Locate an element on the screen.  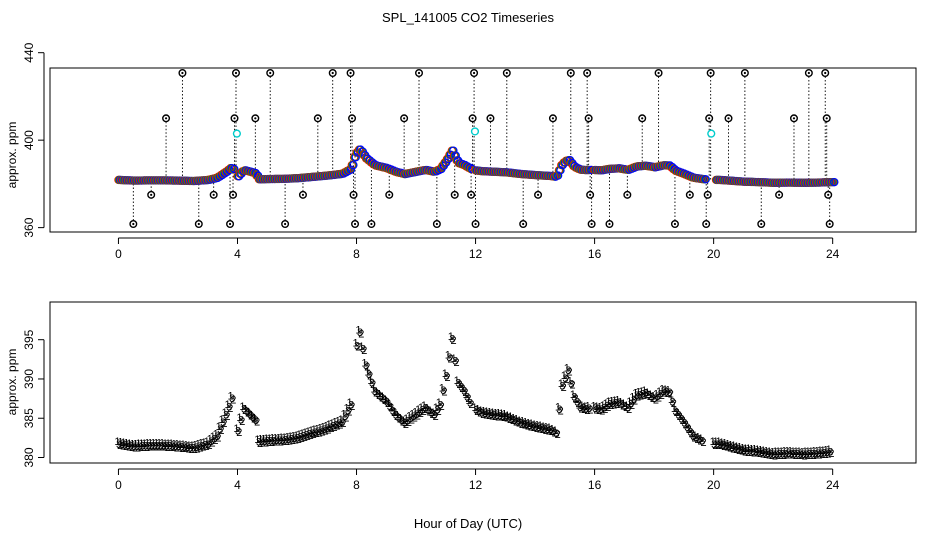
y-tick-label: 380 is located at coordinates (29, 457).